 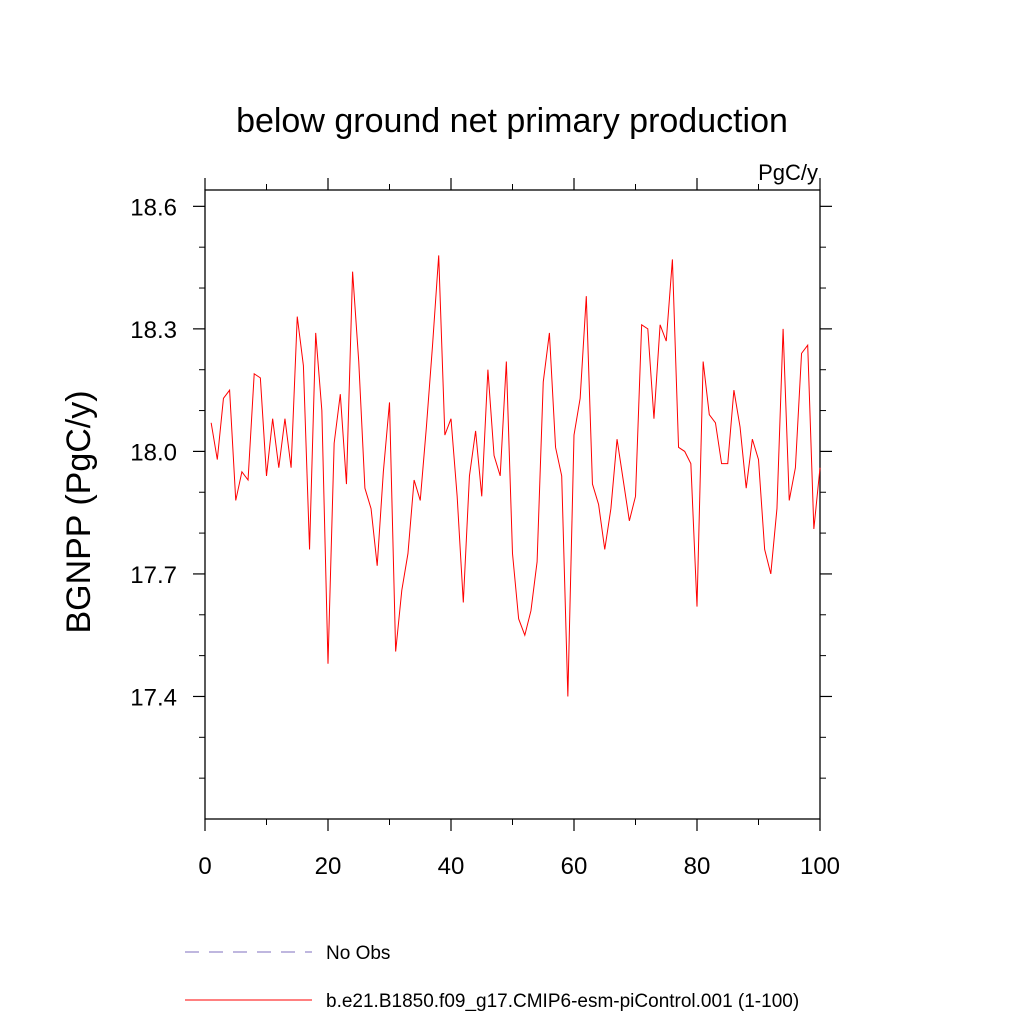 I want to click on y-tick-label: 17.7, so click(x=153, y=575).